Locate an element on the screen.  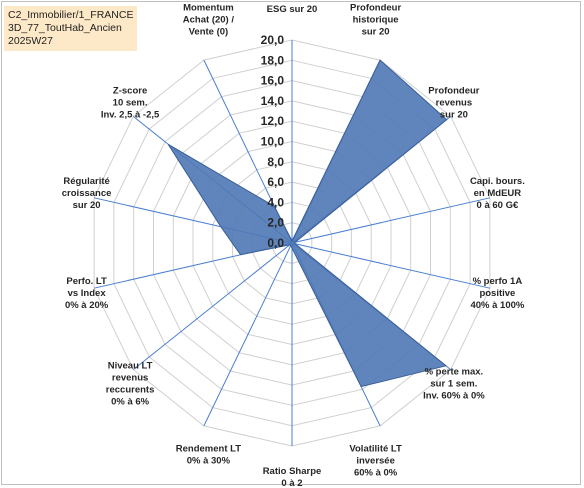
axis-label: Rendement LT 0% à 30% is located at coordinates (208, 455).